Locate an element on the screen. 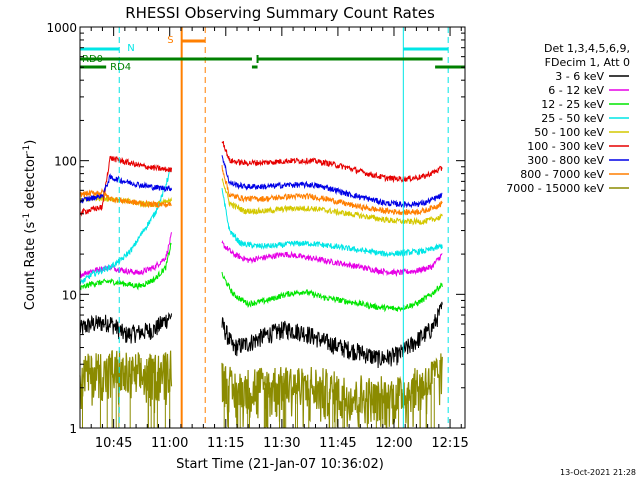 This screenshot has width=640, height=480. y-axis-label-sup2: -1 is located at coordinates (27, 149).